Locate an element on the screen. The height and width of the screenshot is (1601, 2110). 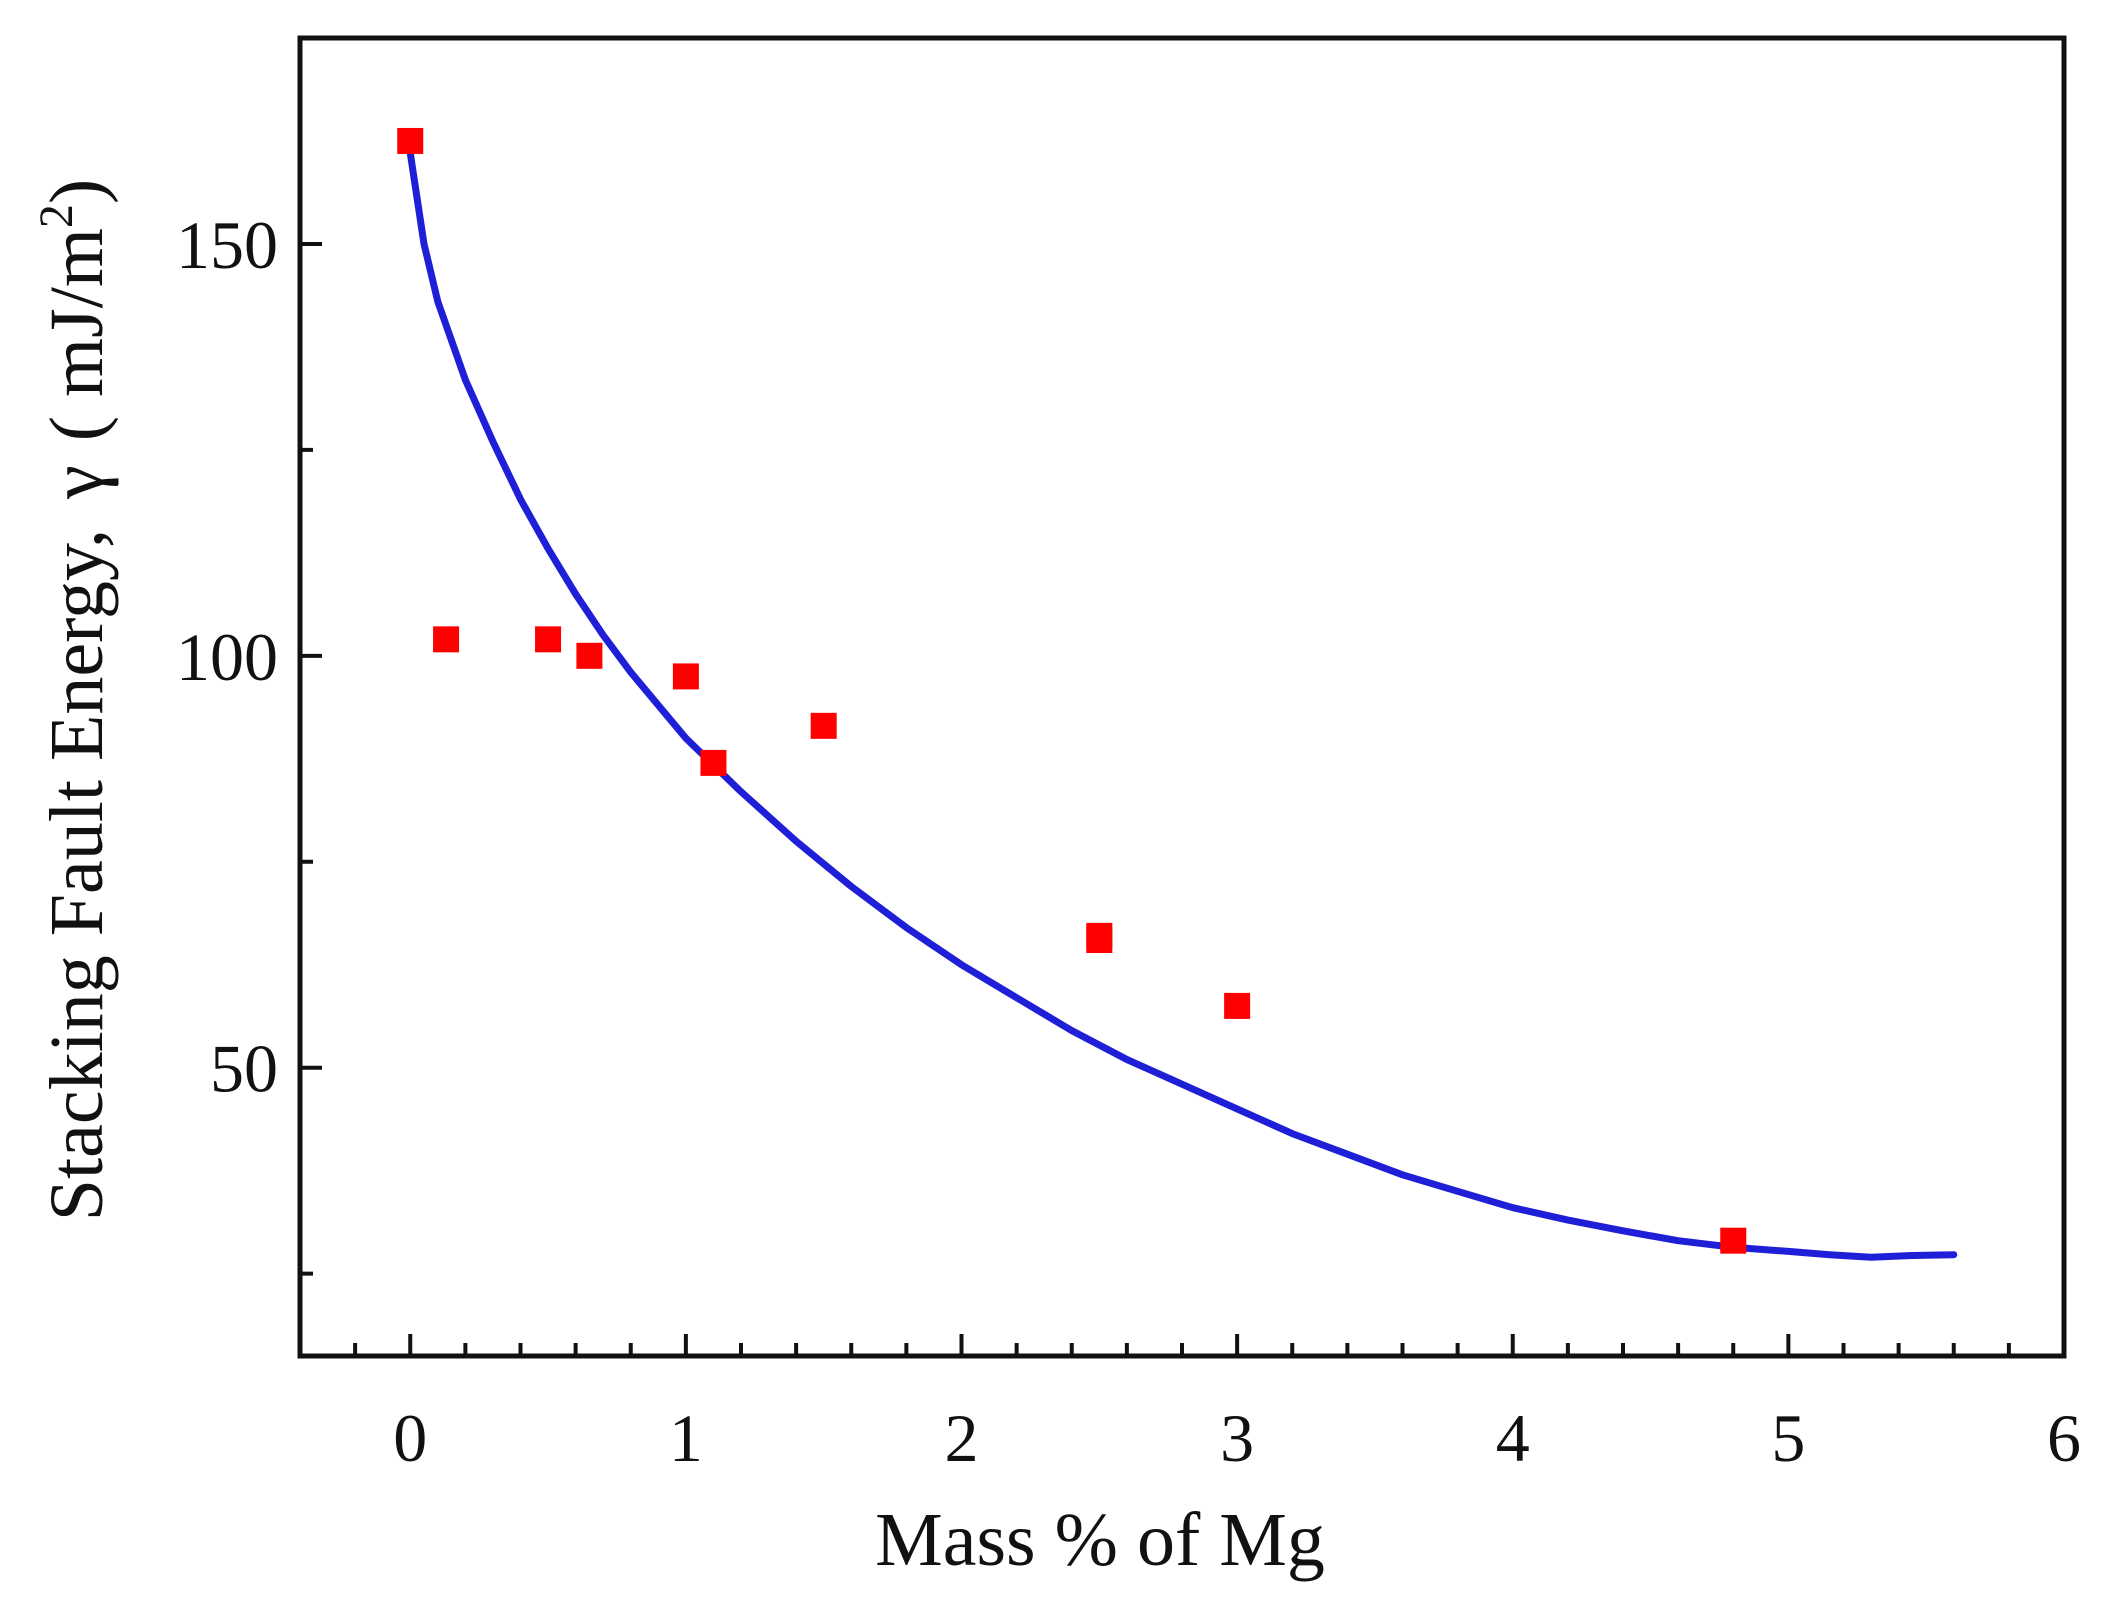
x-axis-ticks: 0 1 2 3 4 5 6 is located at coordinates (1217, 1405).